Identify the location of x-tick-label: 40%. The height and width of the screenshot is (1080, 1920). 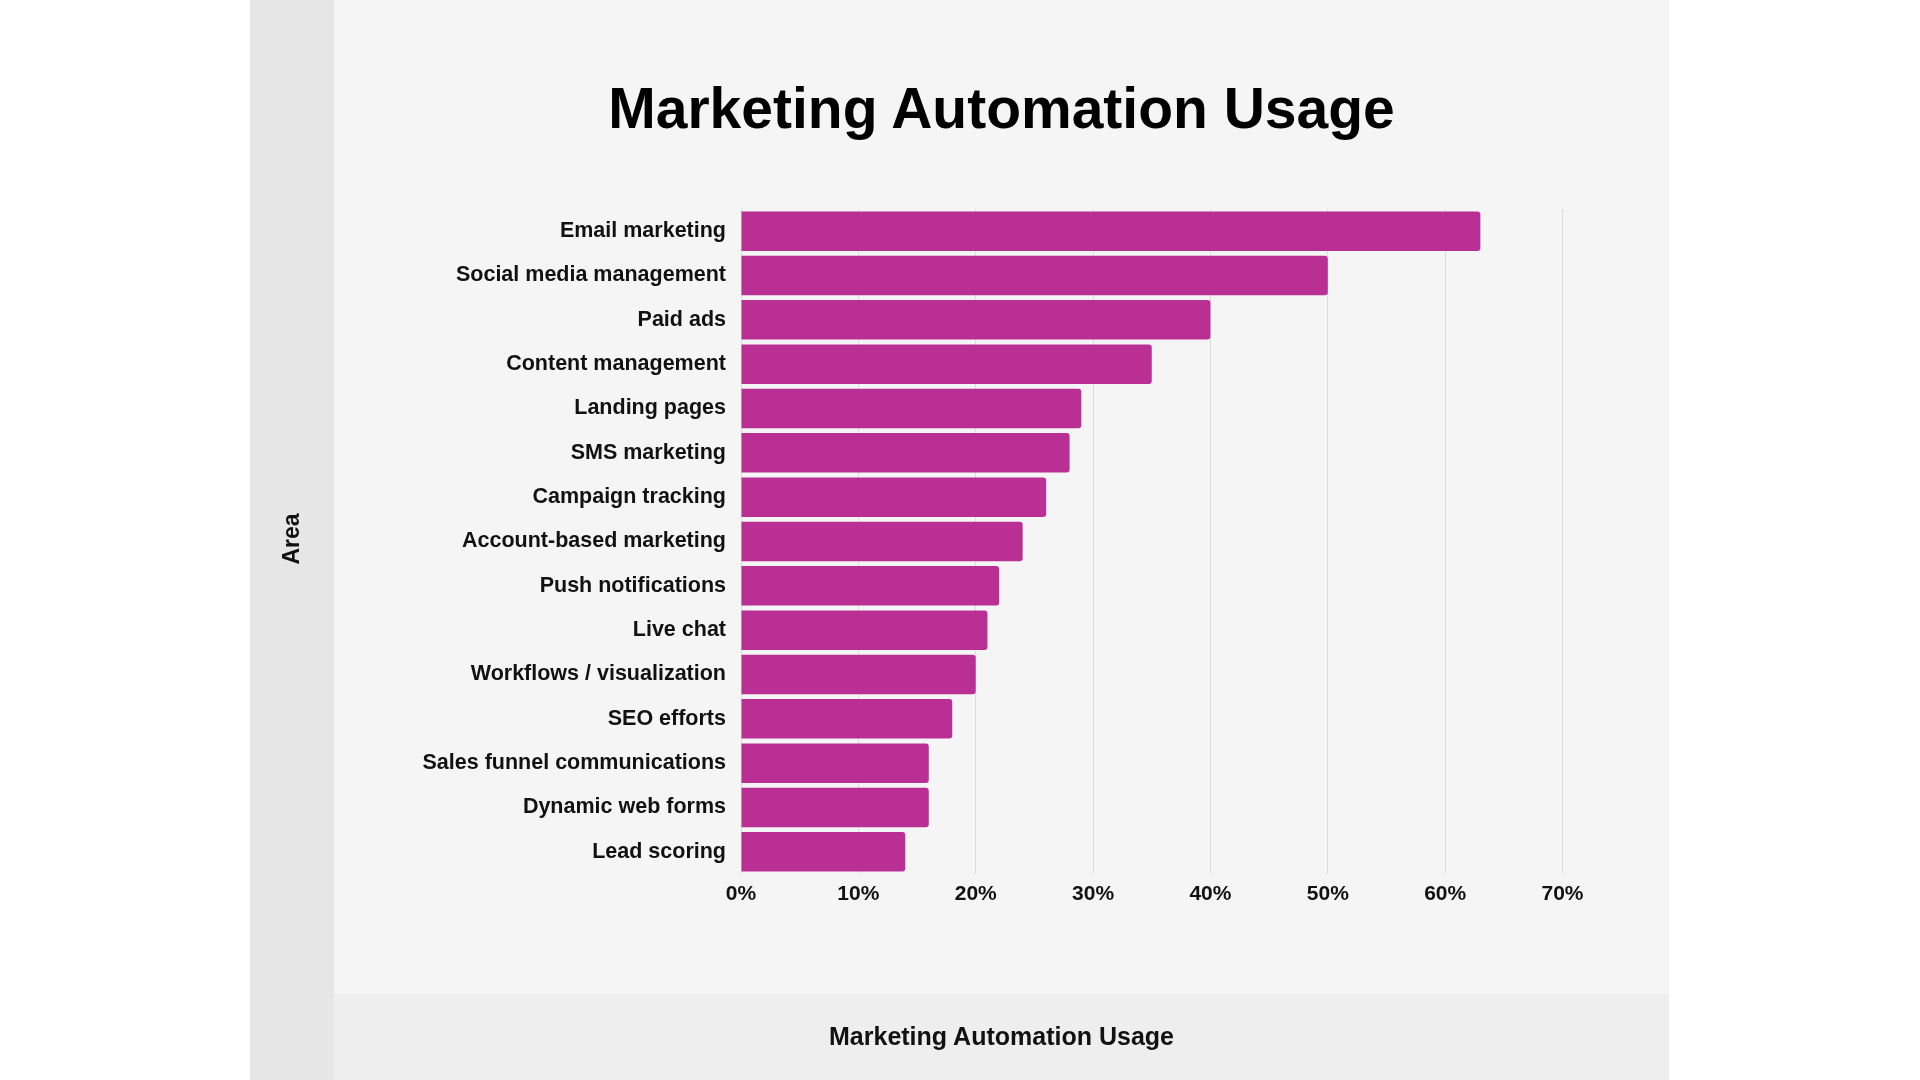
(1210, 893).